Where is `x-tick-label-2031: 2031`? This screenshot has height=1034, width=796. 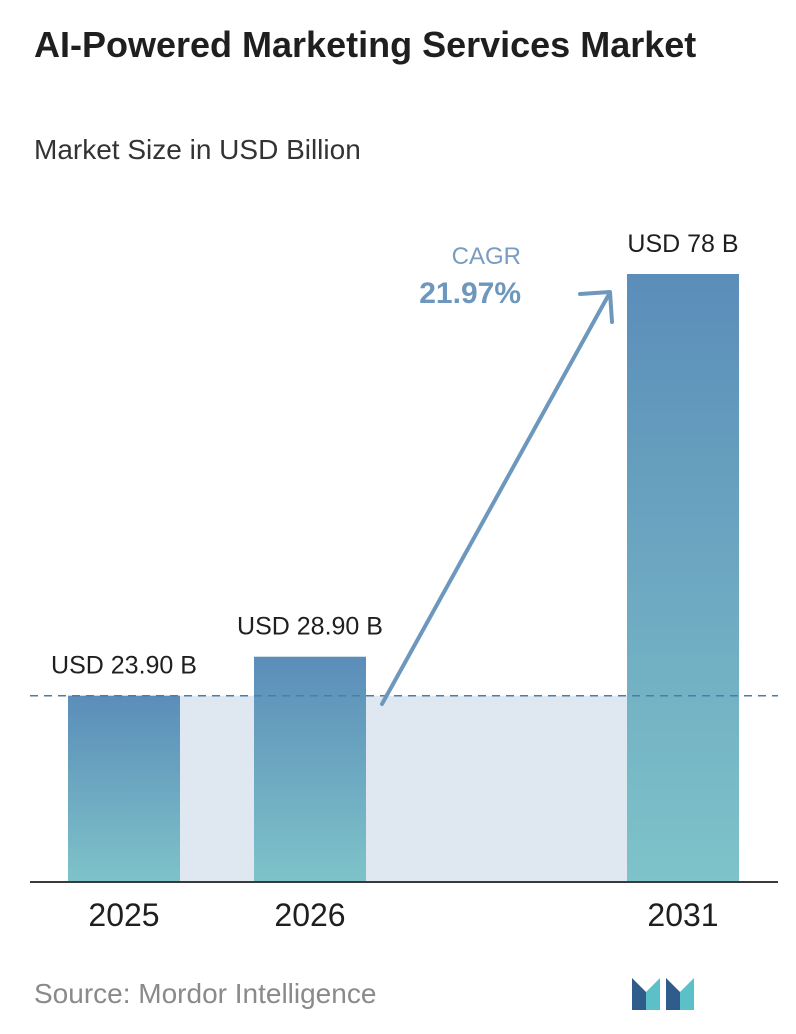 x-tick-label-2031: 2031 is located at coordinates (682, 915).